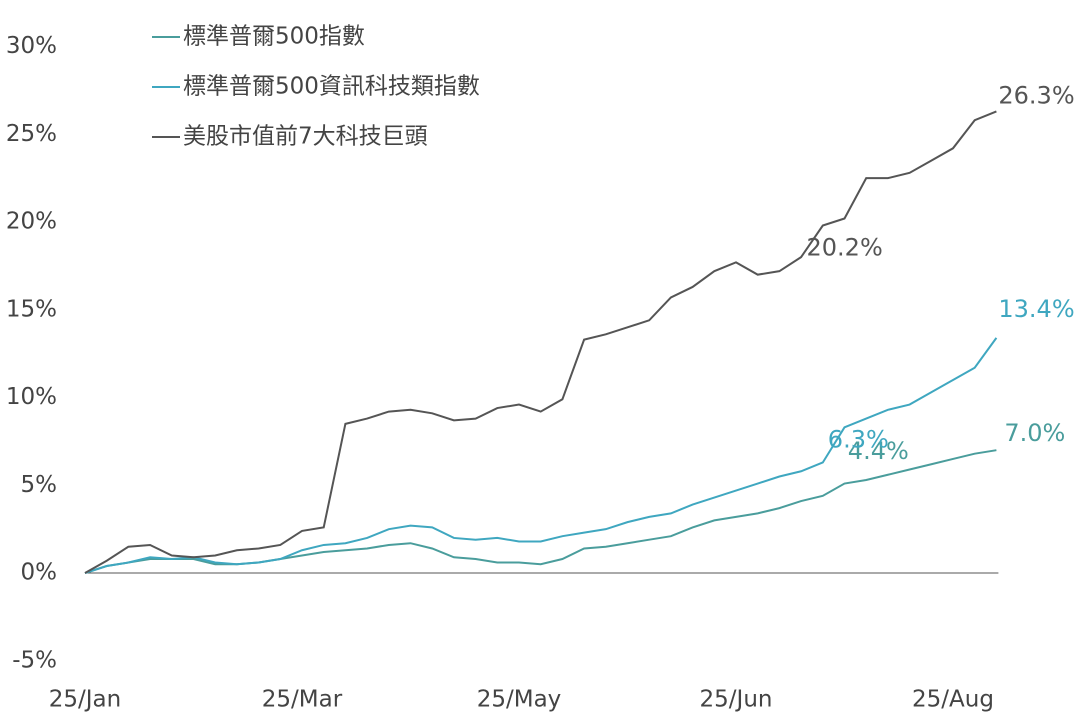 The width and height of the screenshot is (1077, 718). Describe the element at coordinates (34, 660) in the screenshot. I see `y-tick-label: -5%` at that location.